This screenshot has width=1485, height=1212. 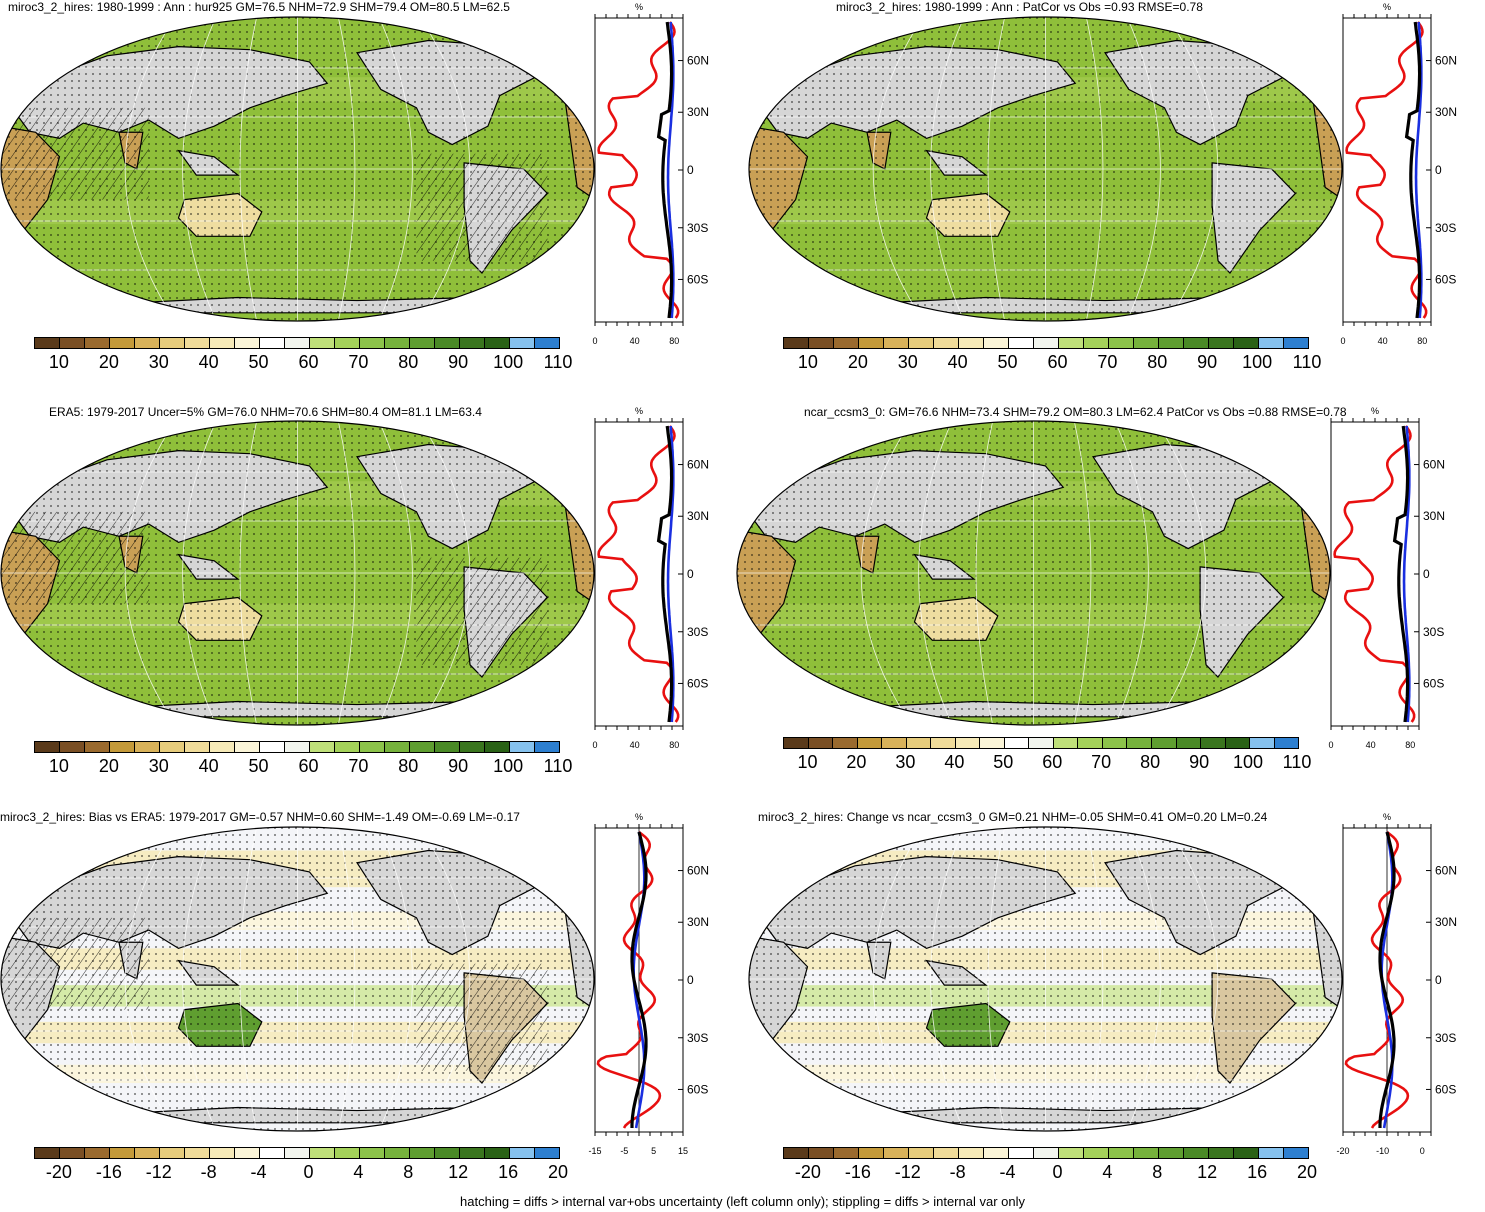 What do you see at coordinates (1387, 979) in the screenshot?
I see `profile-line-black` at bounding box center [1387, 979].